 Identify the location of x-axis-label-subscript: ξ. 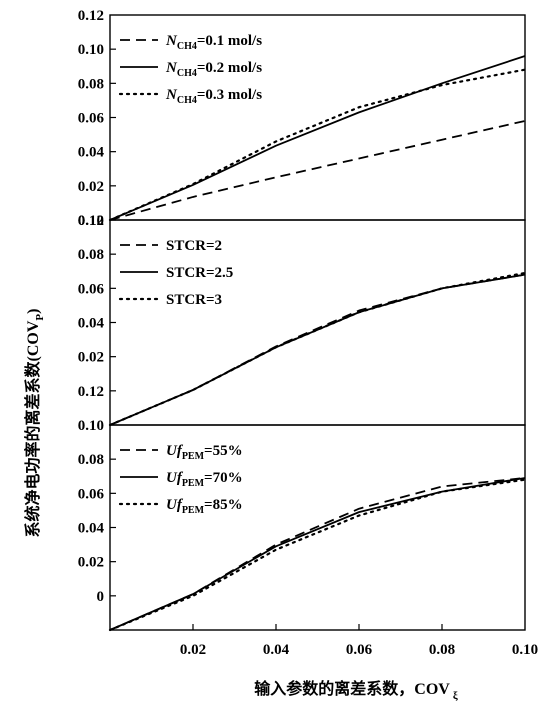
(455, 696).